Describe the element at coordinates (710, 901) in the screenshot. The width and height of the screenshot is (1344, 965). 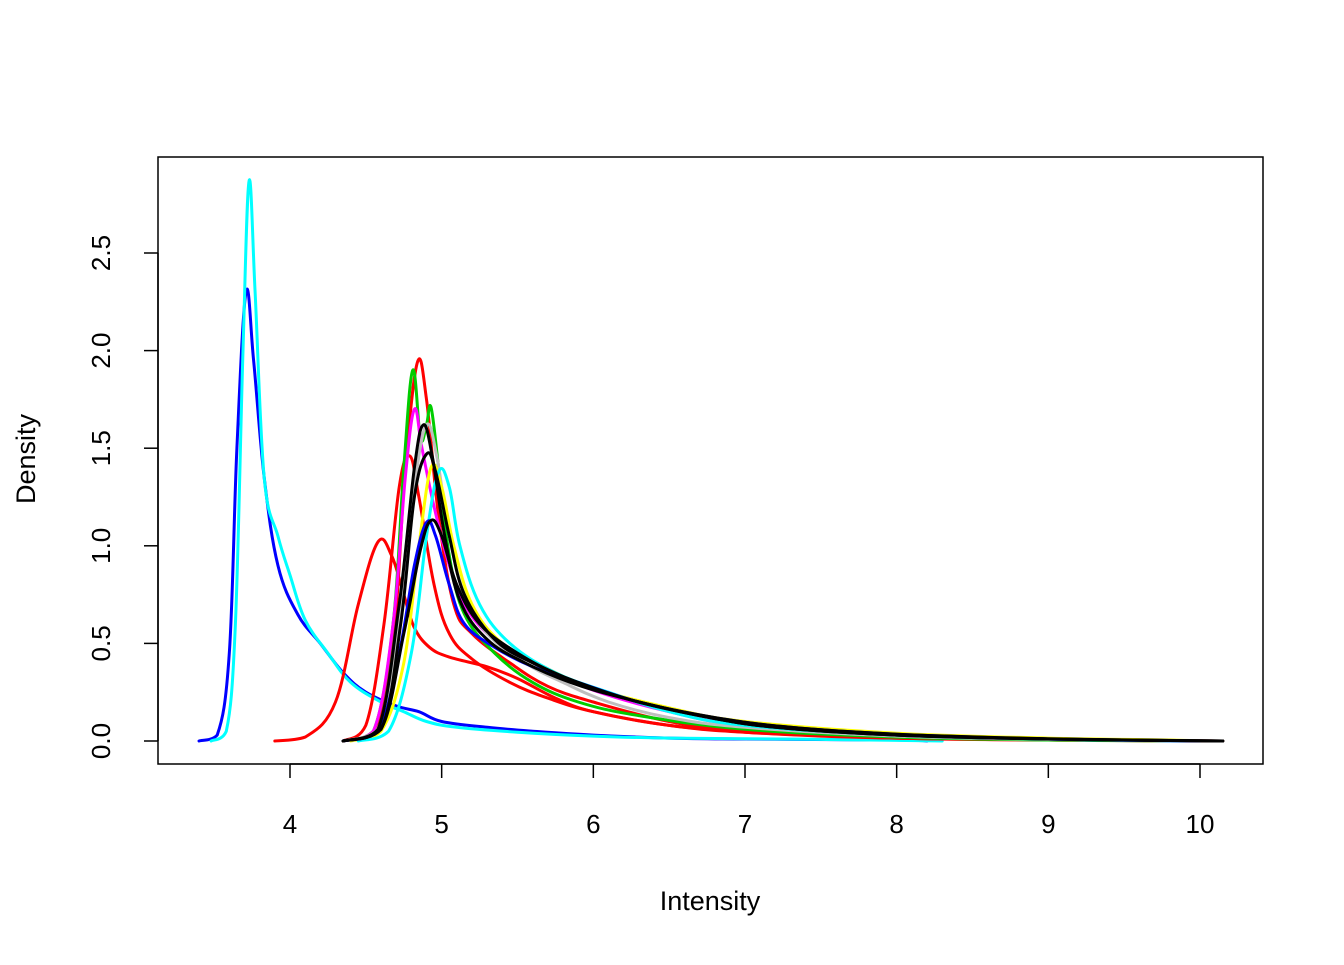
I see `x-axis-title: Intensity` at that location.